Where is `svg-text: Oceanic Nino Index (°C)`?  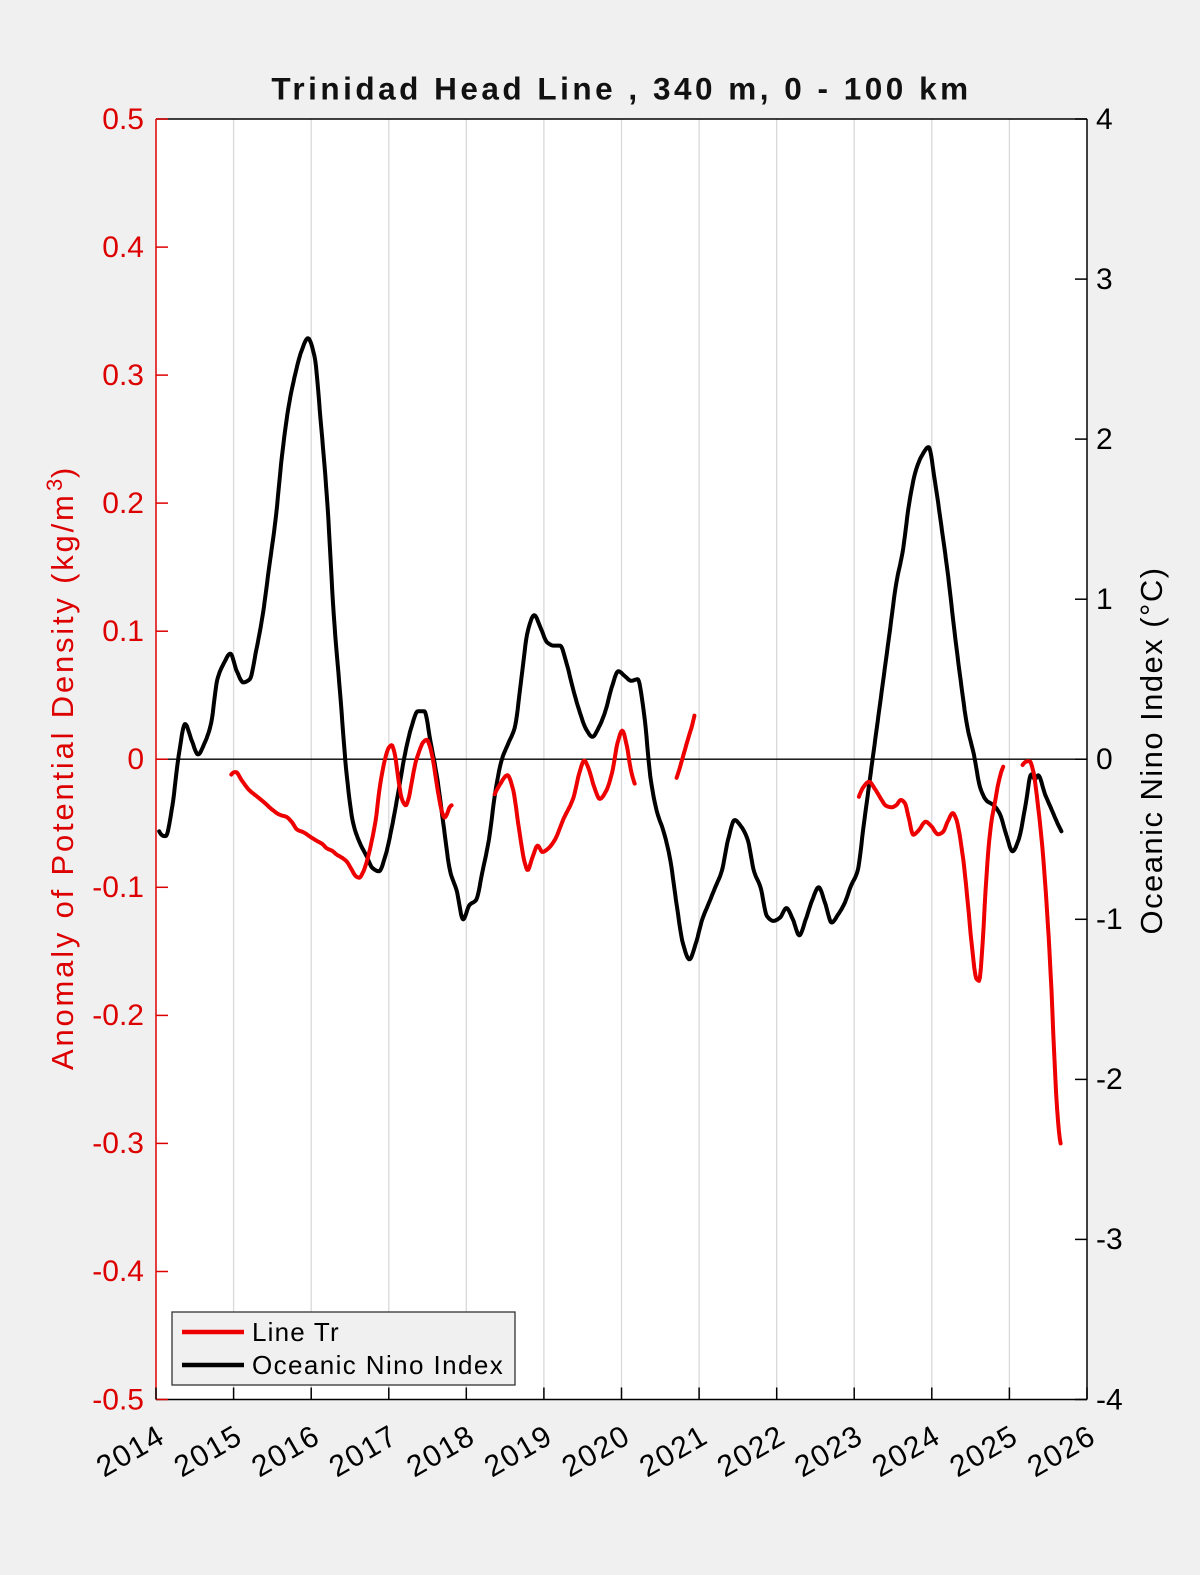
svg-text: Oceanic Nino Index (°C) is located at coordinates (1151, 751).